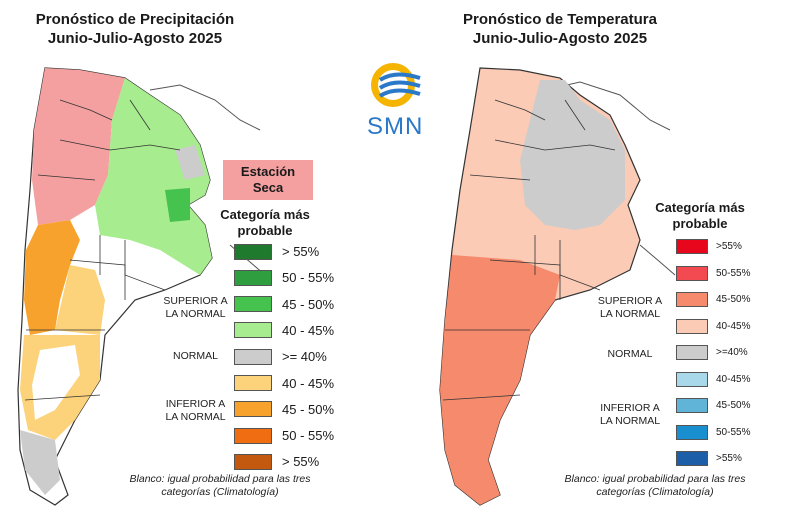  I want to click on precip-inferior-l2: LA NORMAL, so click(195, 417).